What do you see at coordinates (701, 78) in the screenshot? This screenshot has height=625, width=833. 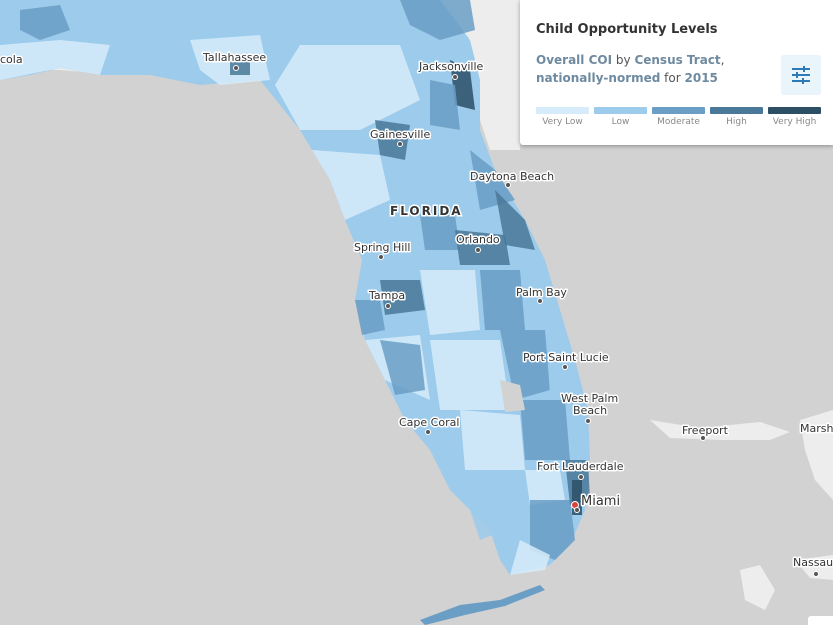 I see `year-value: 2015` at bounding box center [701, 78].